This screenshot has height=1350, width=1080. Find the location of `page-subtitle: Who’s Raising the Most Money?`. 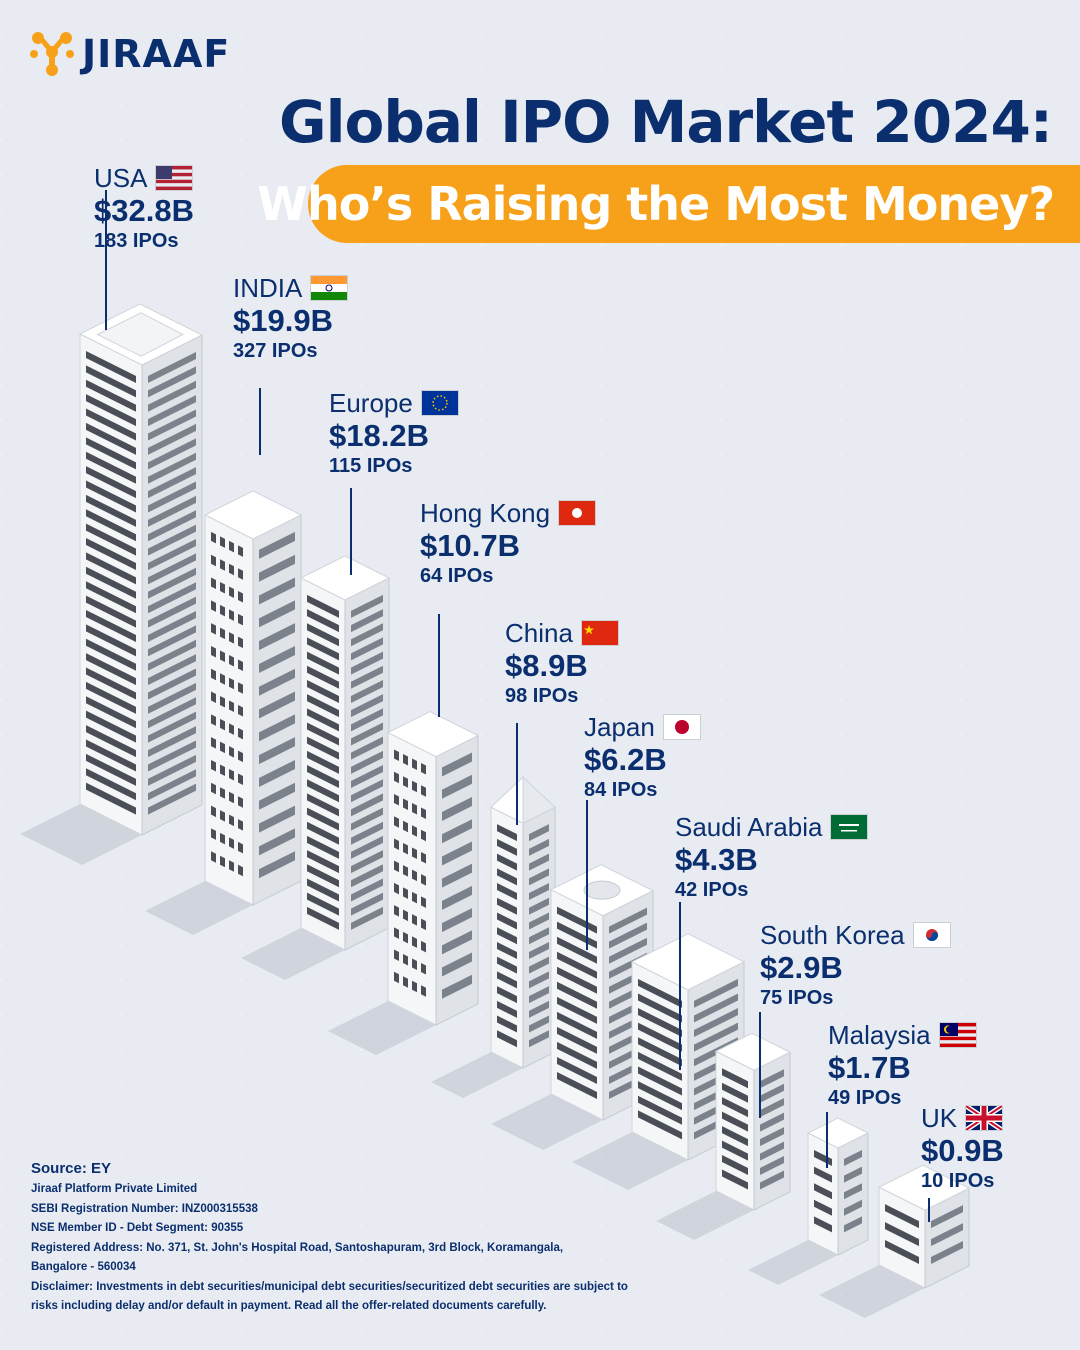

page-subtitle: Who’s Raising the Most Money? is located at coordinates (656, 204).